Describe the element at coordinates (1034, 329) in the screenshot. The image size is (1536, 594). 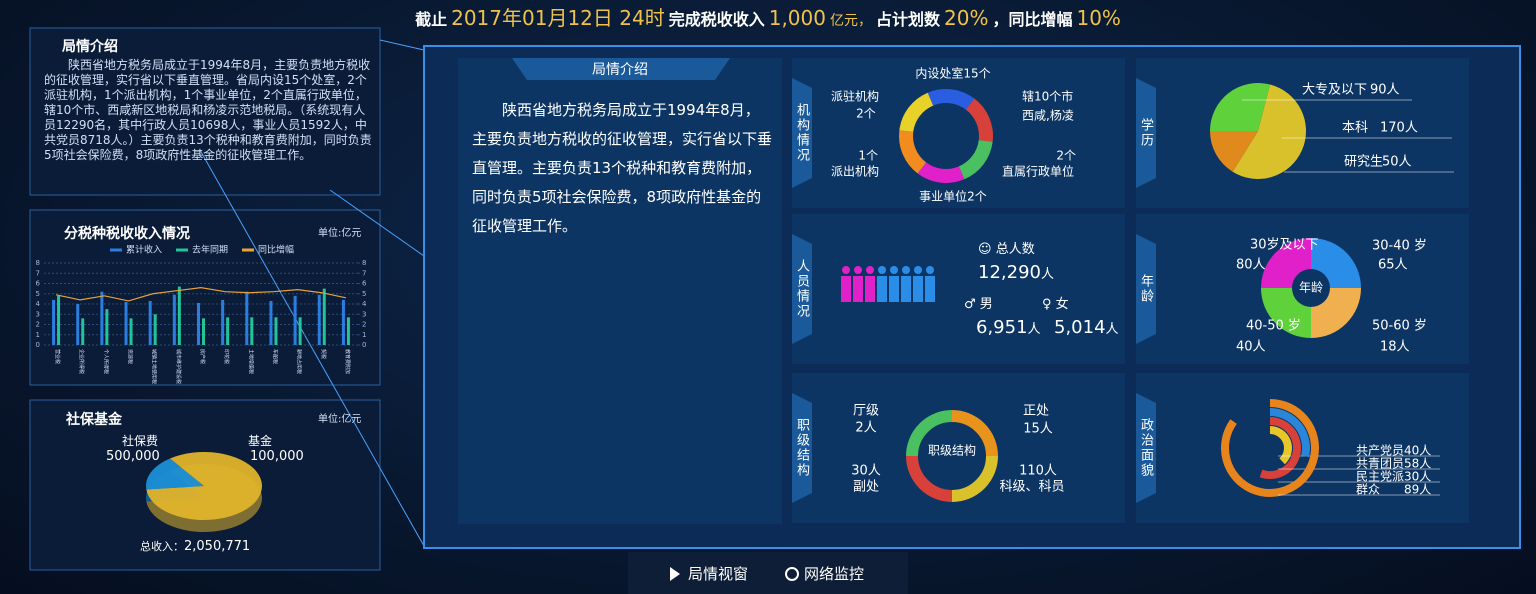
I see `text: 人` at that location.